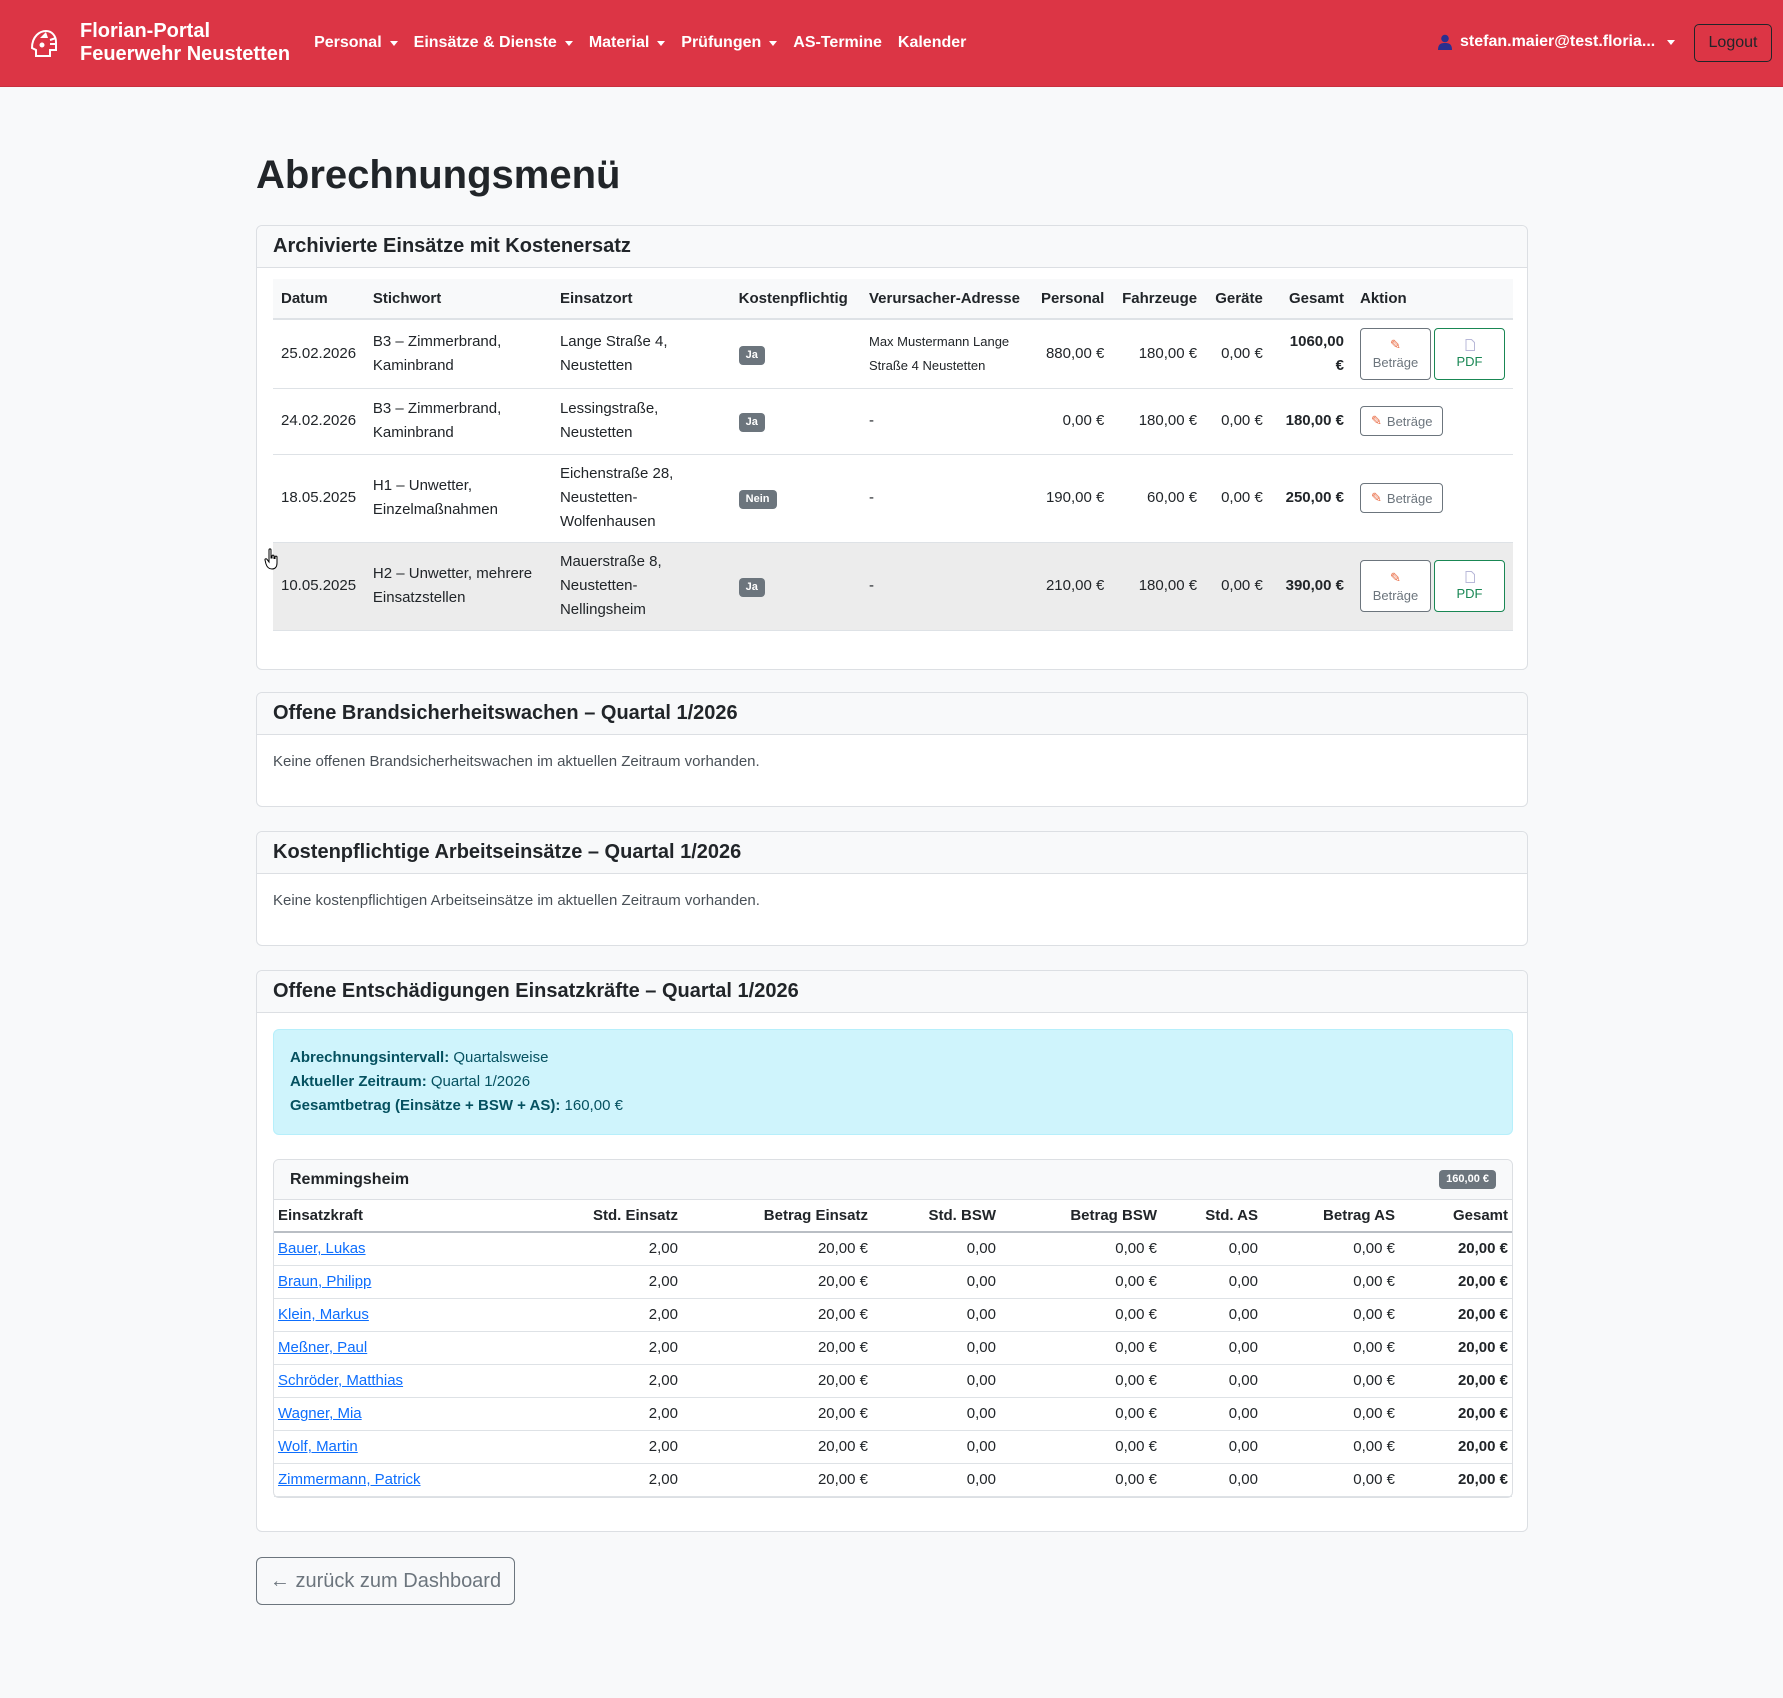  Describe the element at coordinates (641, 498) in the screenshot. I see `cell-einsatzort: Eichenstraße 28, Neustetten-Wolfenhausen` at that location.